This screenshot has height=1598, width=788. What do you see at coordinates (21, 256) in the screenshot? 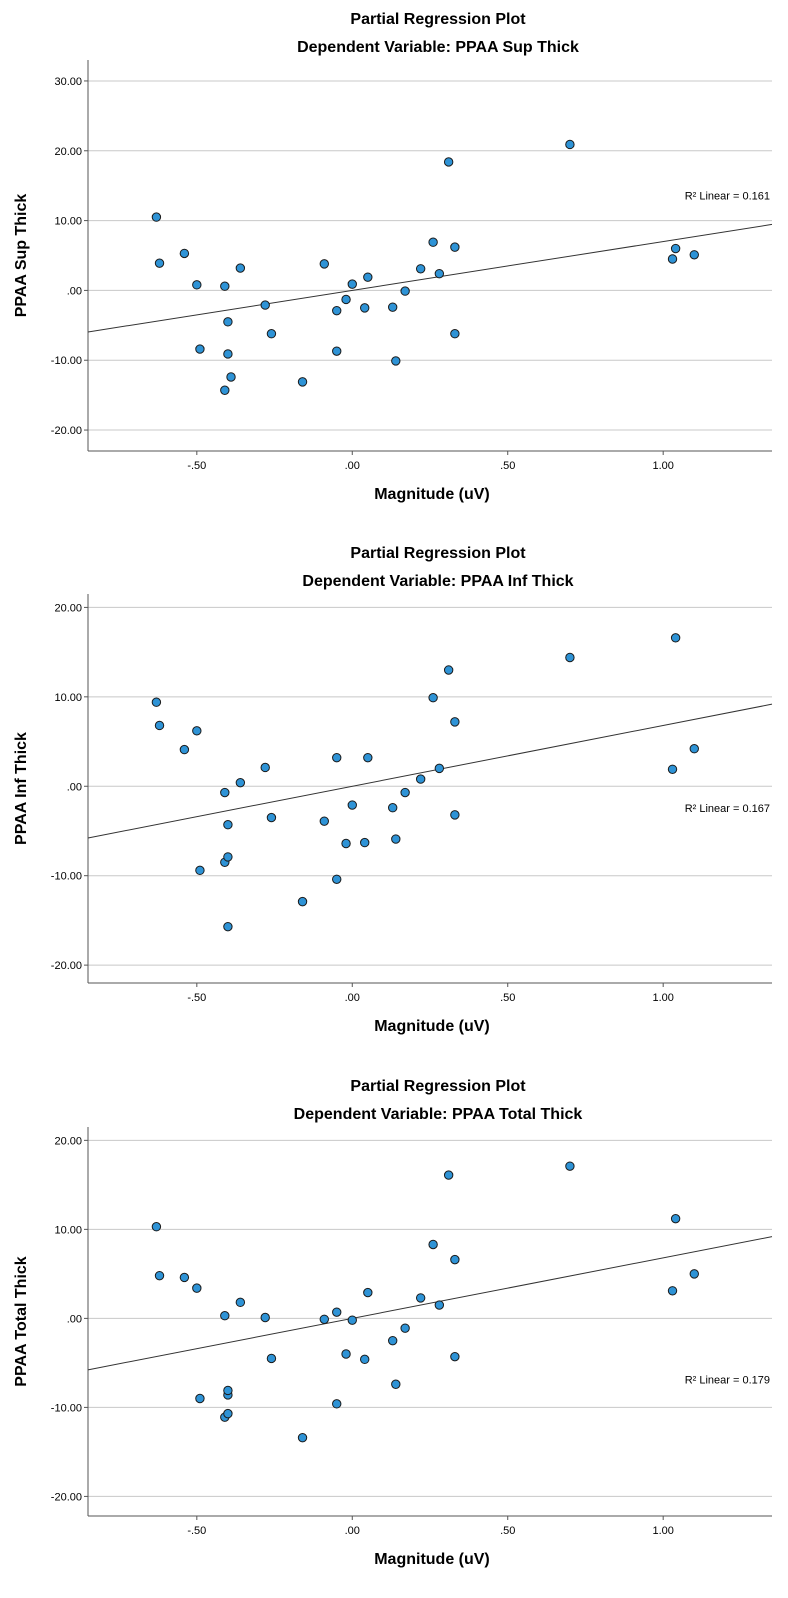
I see `y-axis-label: PPAA Sup Thick` at bounding box center [21, 256].